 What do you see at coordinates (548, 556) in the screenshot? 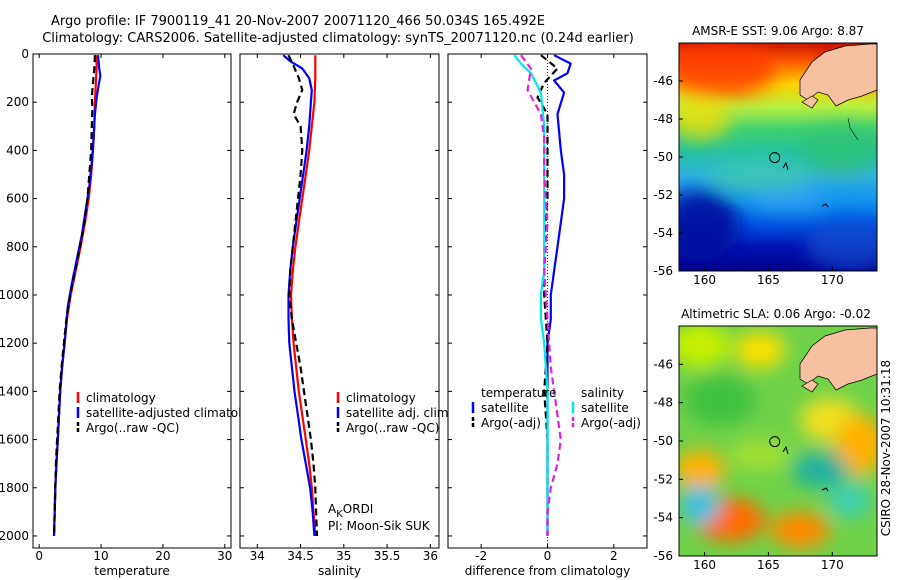
I see `difference-x-tick-label: 0` at bounding box center [548, 556].